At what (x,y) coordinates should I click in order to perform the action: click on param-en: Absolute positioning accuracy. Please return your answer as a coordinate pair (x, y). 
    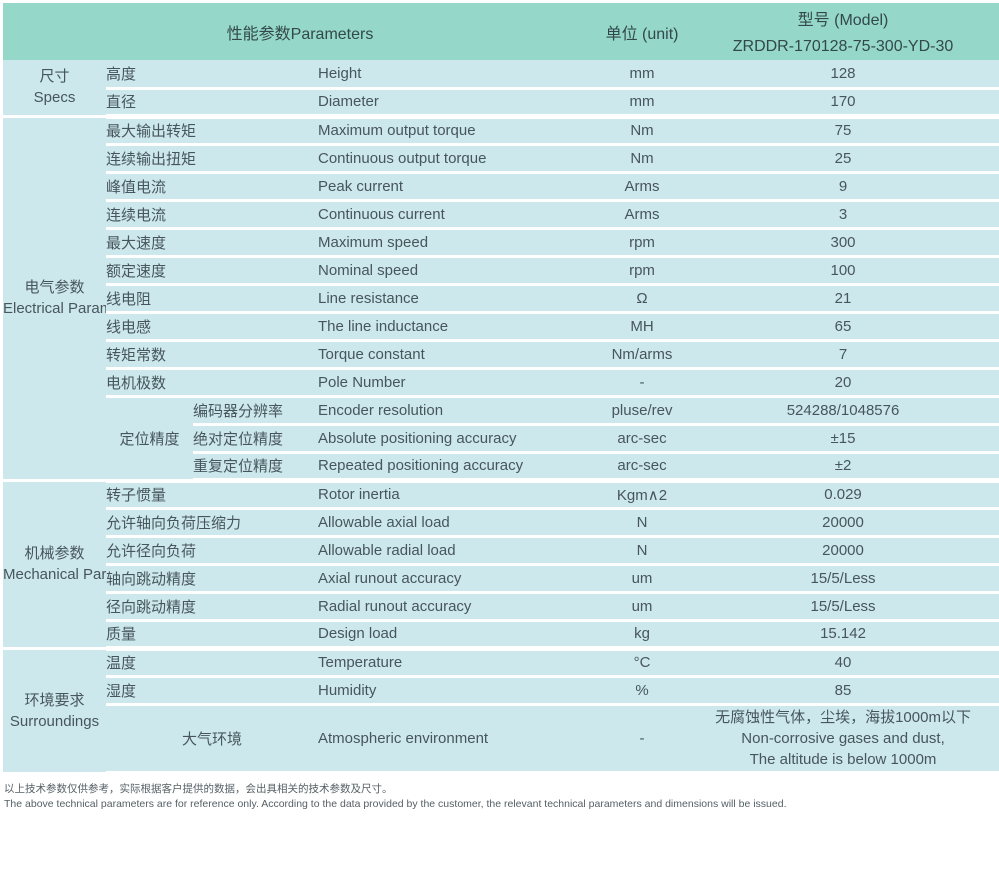
    Looking at the image, I should click on (458, 439).